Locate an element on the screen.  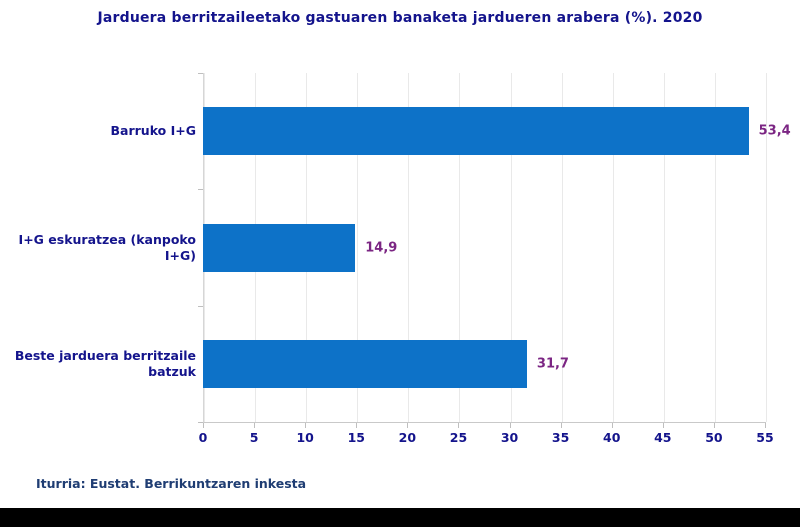
x-tick-label: 50 is located at coordinates (714, 437).